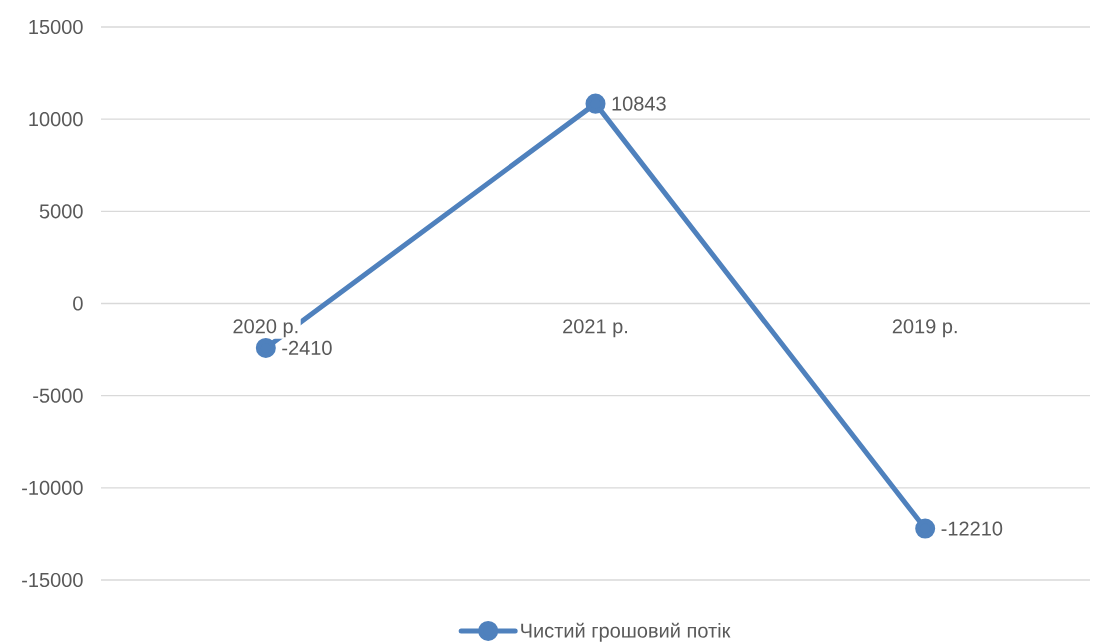  What do you see at coordinates (639, 103) in the screenshot?
I see `data-label: 10843` at bounding box center [639, 103].